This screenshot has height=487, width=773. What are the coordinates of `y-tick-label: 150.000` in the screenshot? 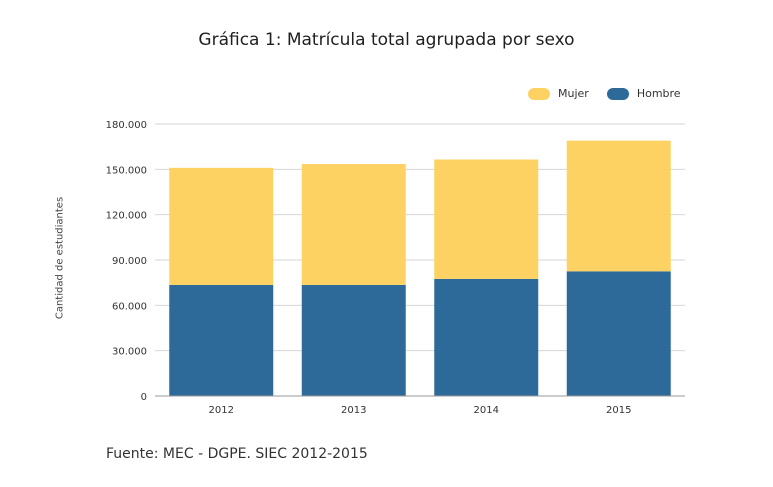 It's located at (126, 170).